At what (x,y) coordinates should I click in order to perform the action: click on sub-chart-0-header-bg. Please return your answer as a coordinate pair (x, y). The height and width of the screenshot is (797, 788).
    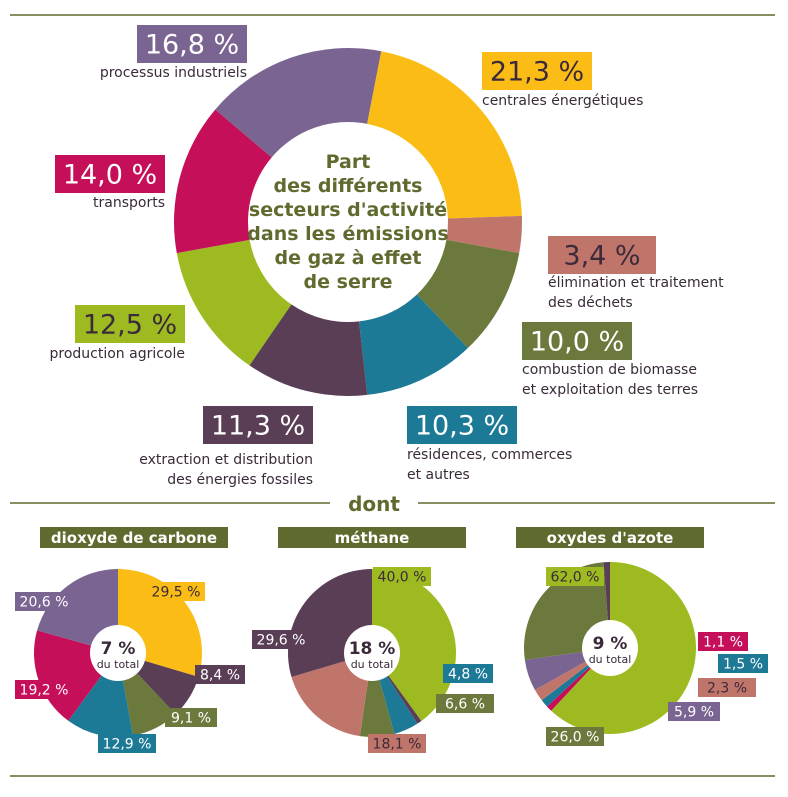
    Looking at the image, I should click on (134, 537).